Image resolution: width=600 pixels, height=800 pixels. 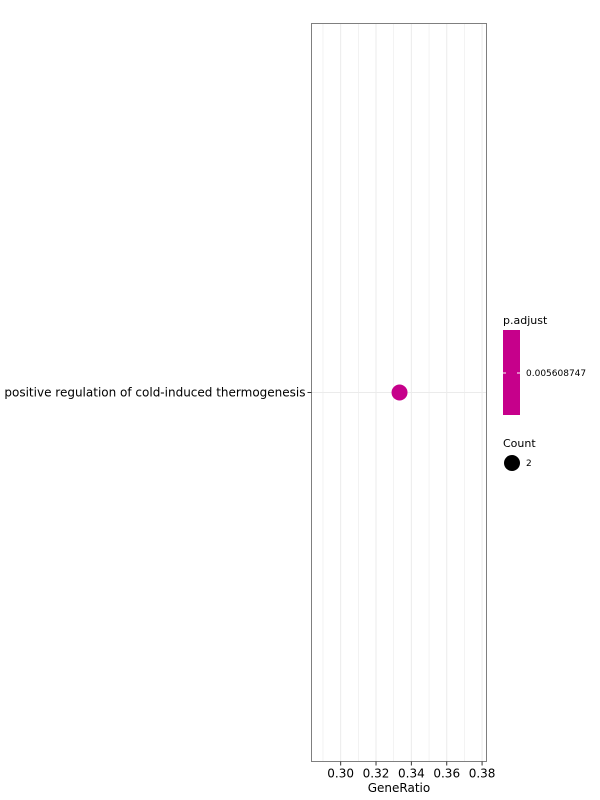 I want to click on legend-count: Count 2, so click(x=519, y=454).